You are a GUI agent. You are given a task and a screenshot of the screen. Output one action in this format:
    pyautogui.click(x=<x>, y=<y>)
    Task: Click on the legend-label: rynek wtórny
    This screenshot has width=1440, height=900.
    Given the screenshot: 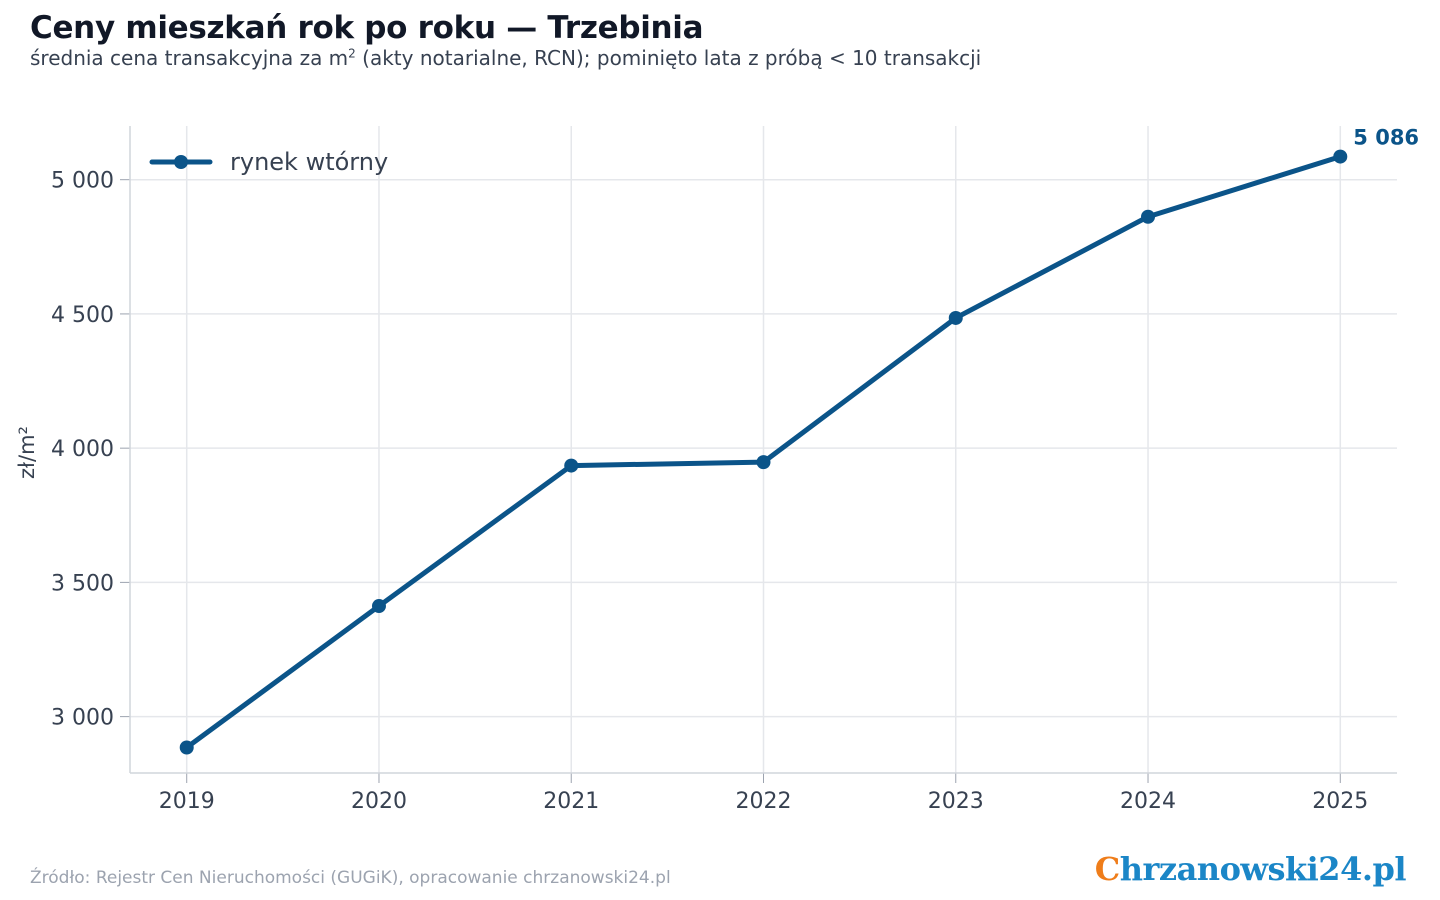 What is the action you would take?
    pyautogui.click(x=309, y=162)
    